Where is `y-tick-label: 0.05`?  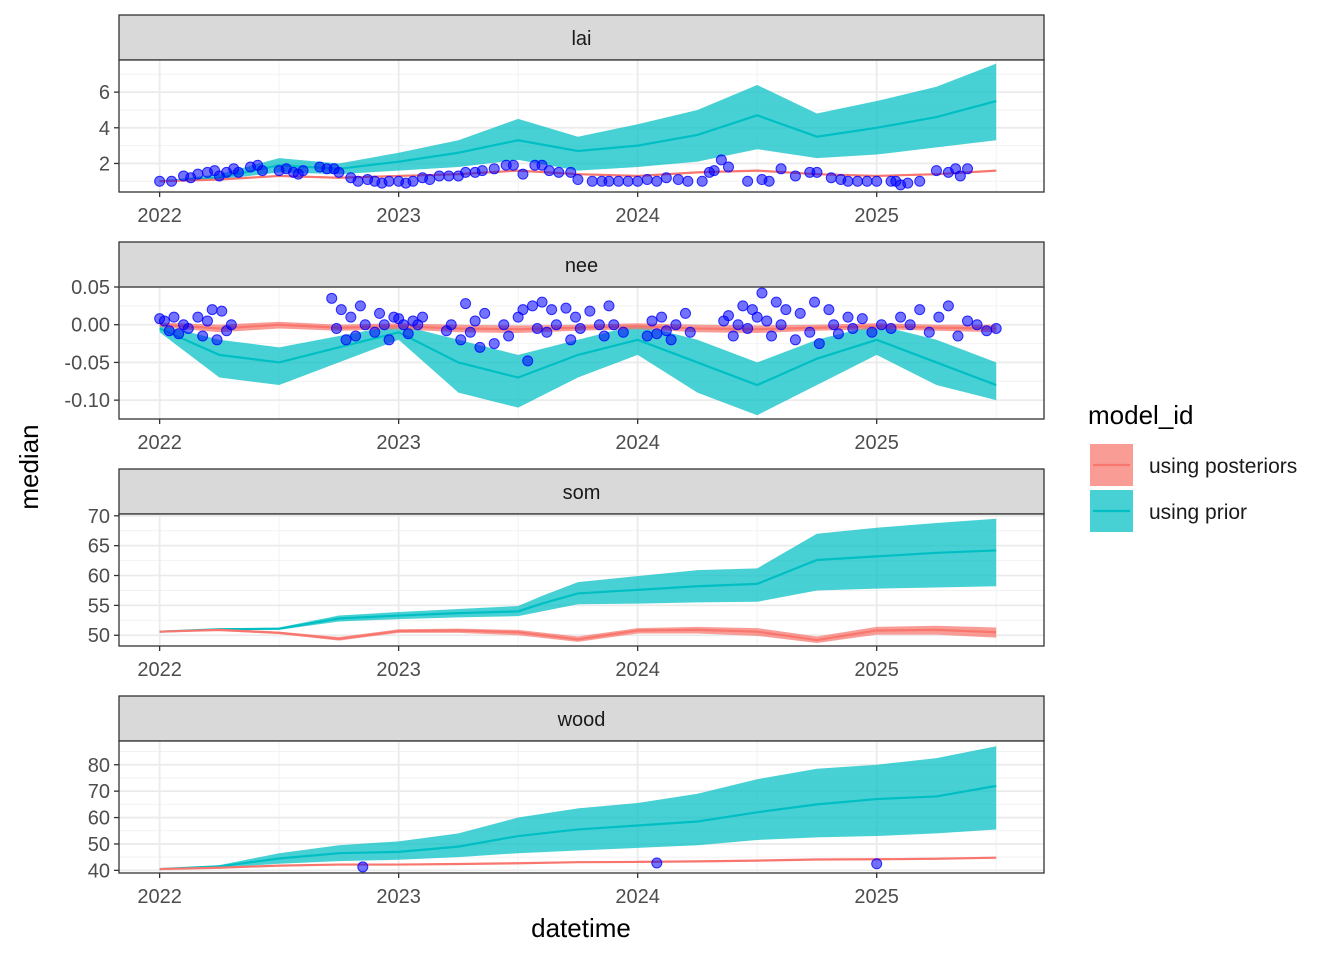
y-tick-label: 0.05 is located at coordinates (90, 288).